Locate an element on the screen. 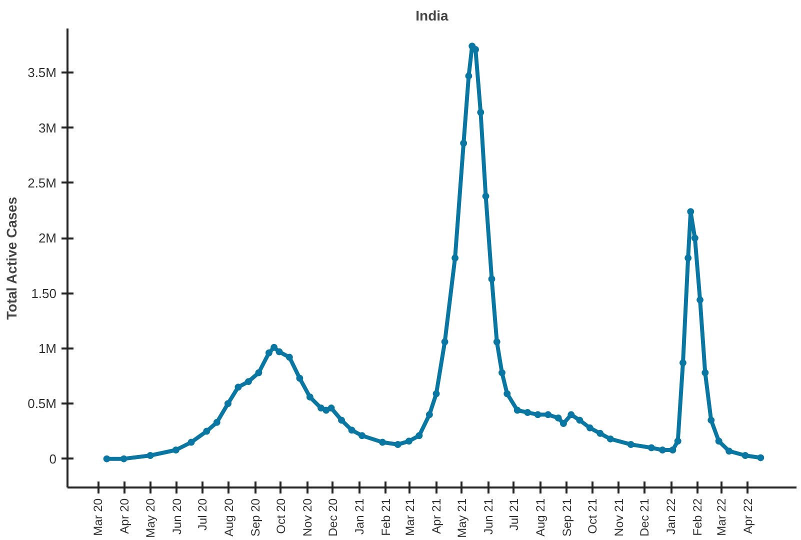 The width and height of the screenshot is (801, 540). y-tick-label: 0 is located at coordinates (53, 458).